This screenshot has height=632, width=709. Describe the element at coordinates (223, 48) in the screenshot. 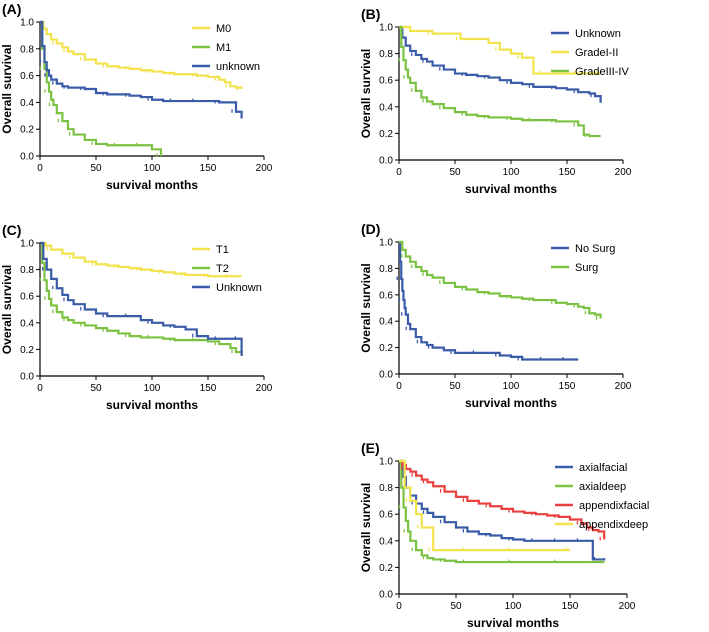

I see `legend-label: M1` at that location.